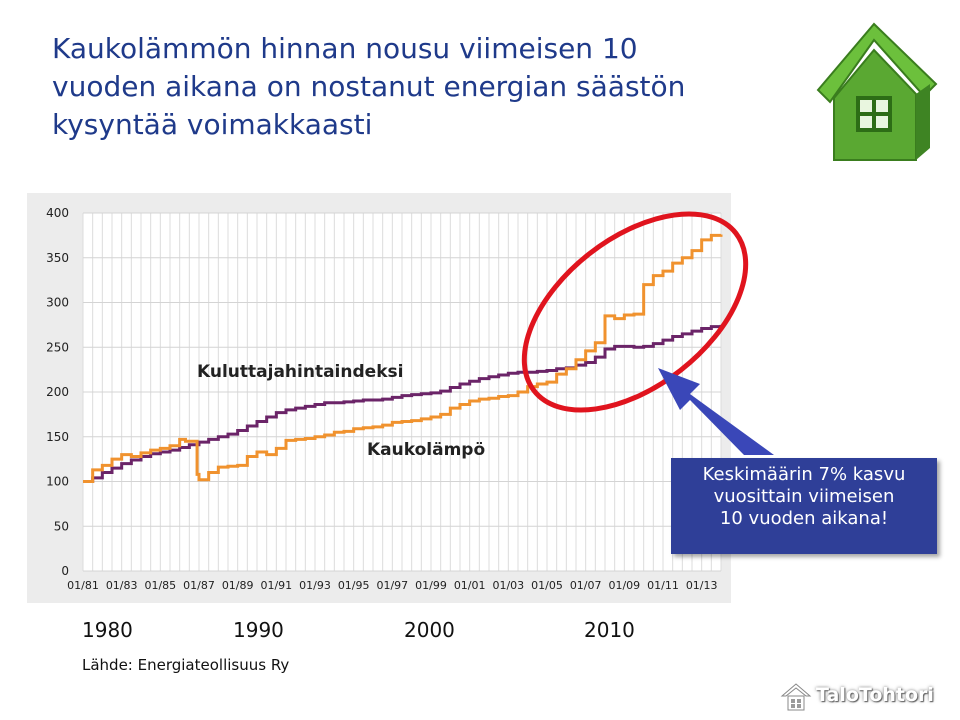 The image size is (960, 720). I want to click on decade-label-2000: 2000, so click(429, 630).